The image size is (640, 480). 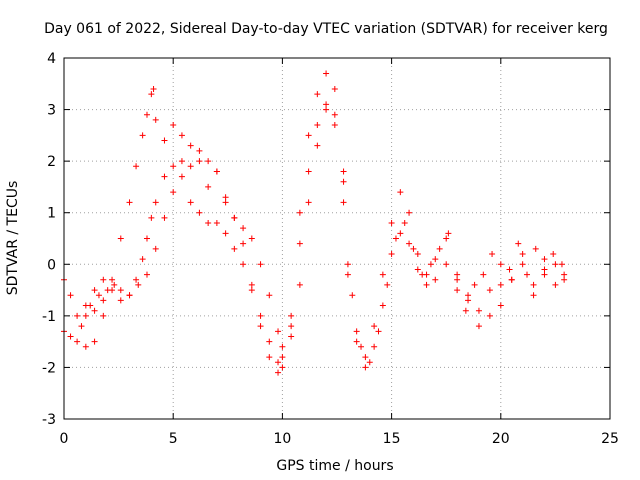 I want to click on x-tick-label: 20, so click(x=501, y=439).